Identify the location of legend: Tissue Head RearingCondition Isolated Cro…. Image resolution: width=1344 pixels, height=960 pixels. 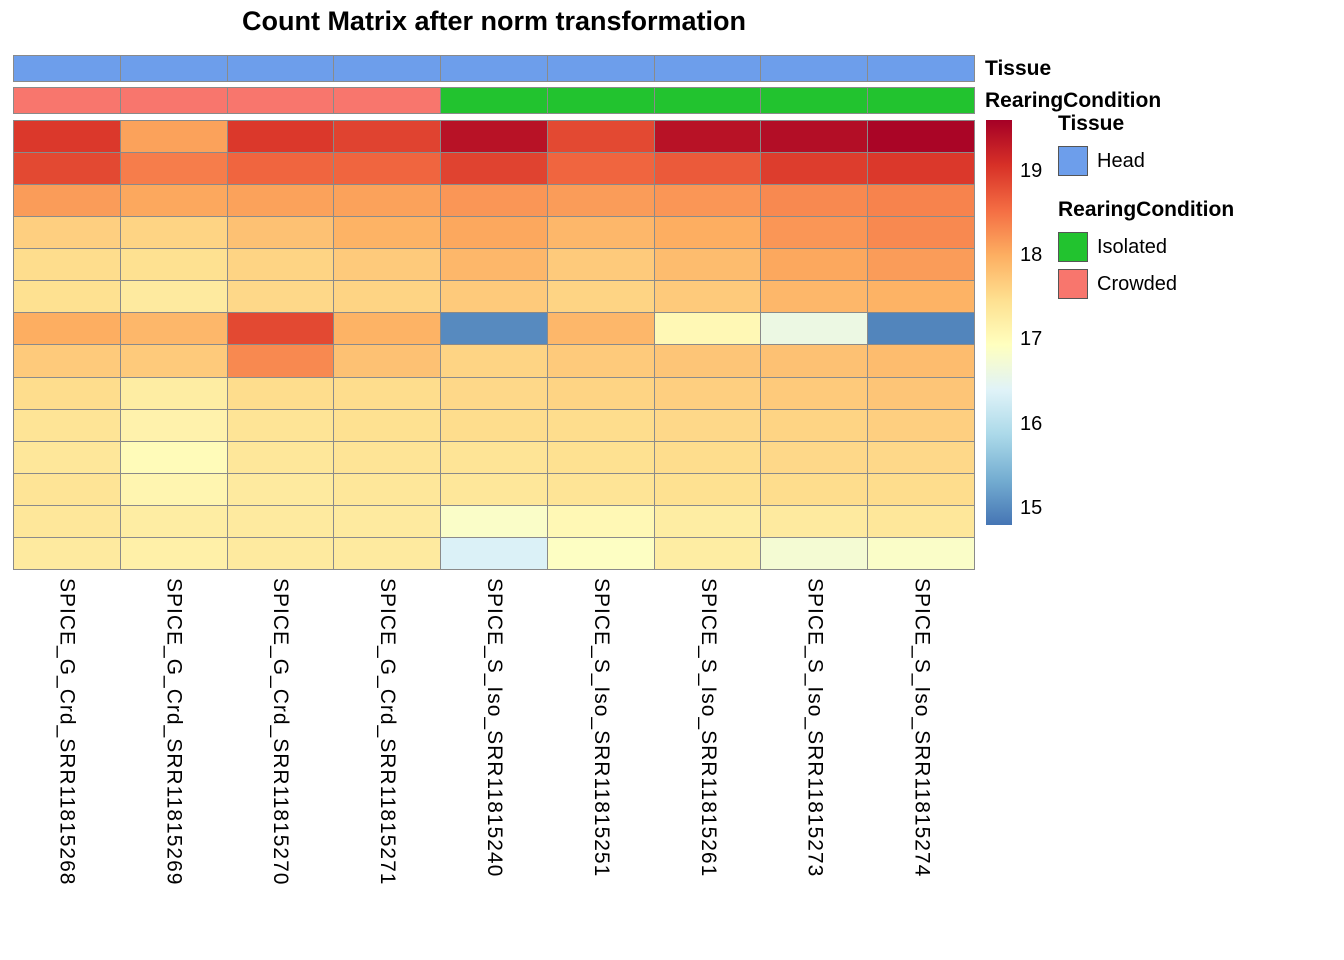
(1198, 216).